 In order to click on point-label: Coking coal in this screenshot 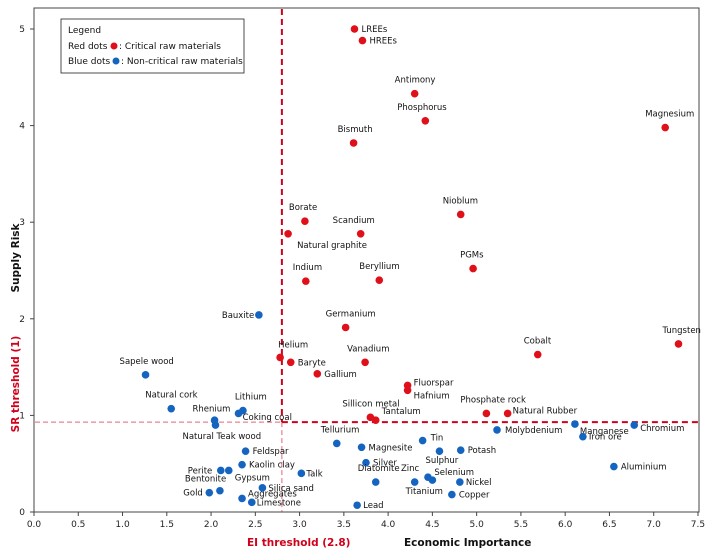, I will do `click(267, 418)`.